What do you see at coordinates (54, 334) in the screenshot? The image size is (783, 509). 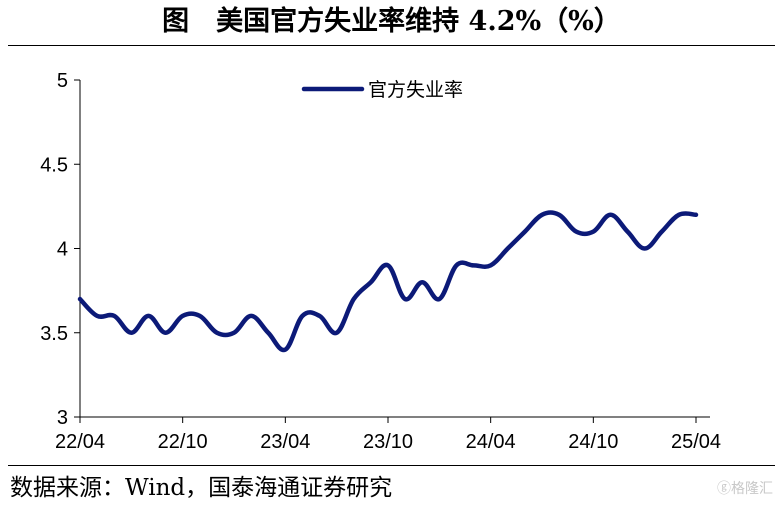 I see `y-tick-label: 3.5` at bounding box center [54, 334].